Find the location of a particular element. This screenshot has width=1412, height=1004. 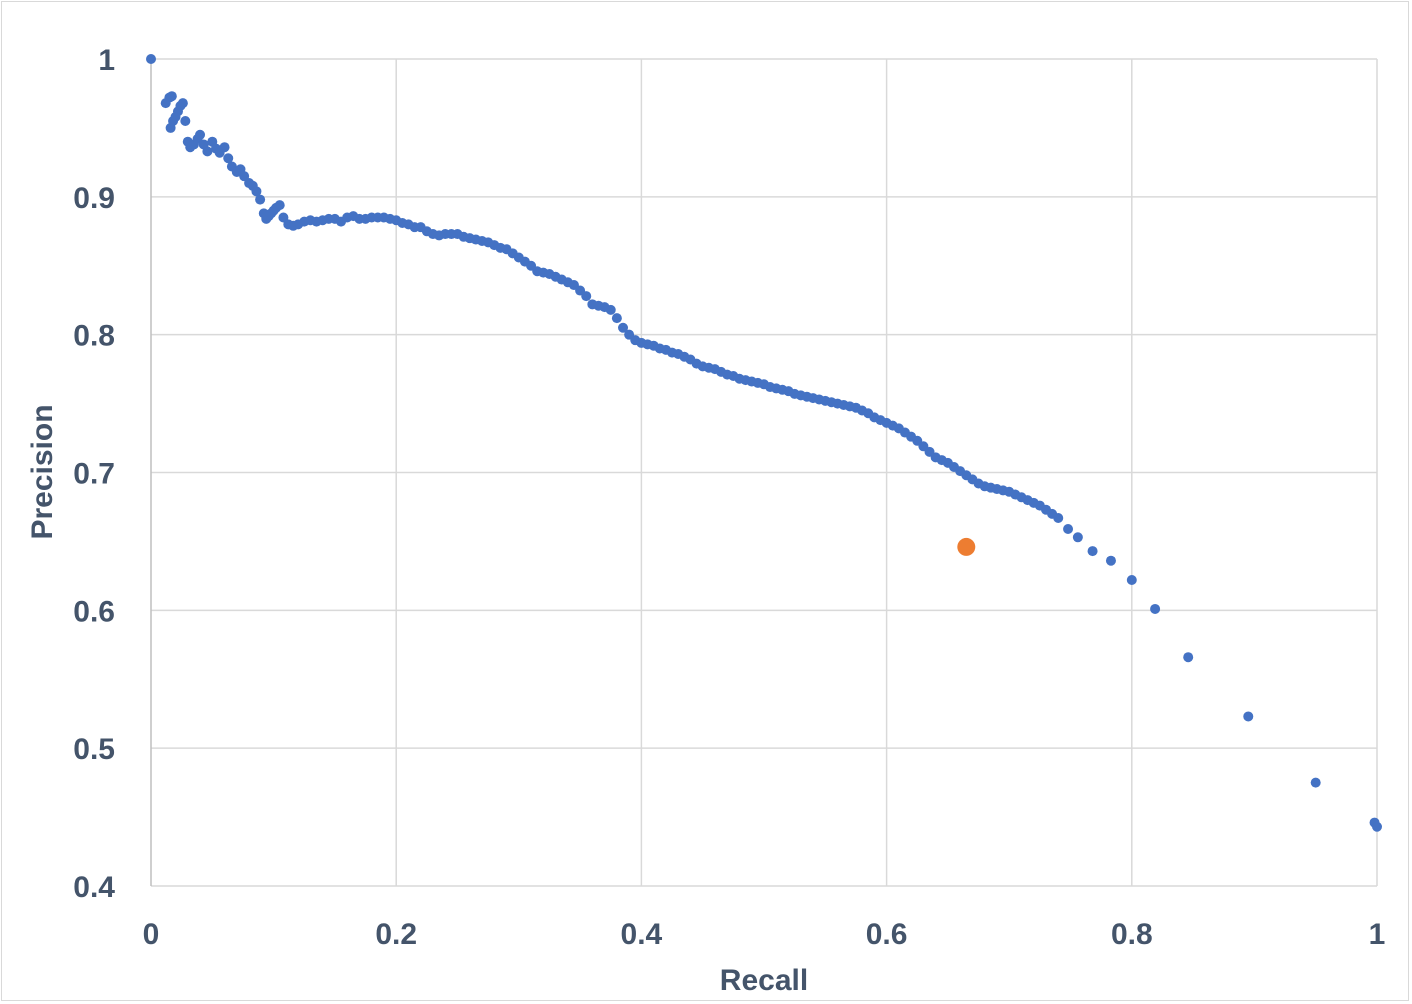

x-axis-title: Recall is located at coordinates (764, 980).